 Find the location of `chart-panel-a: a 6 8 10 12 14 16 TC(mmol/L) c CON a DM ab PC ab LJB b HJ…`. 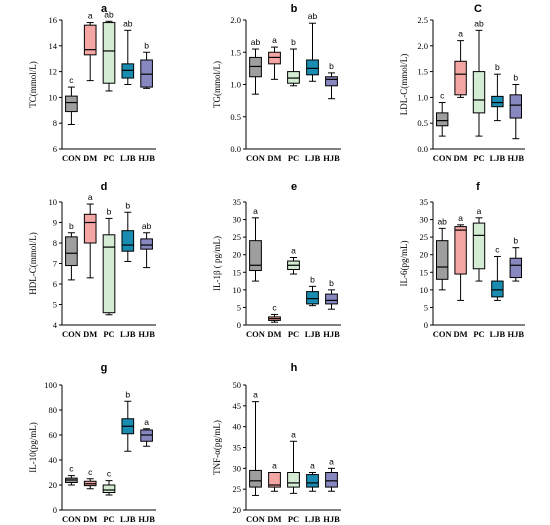

chart-panel-a: a 6 8 10 12 14 16 TC(mmol/L) c CON a DM ab PC ab LJB b HJ… is located at coordinates (92, 83).